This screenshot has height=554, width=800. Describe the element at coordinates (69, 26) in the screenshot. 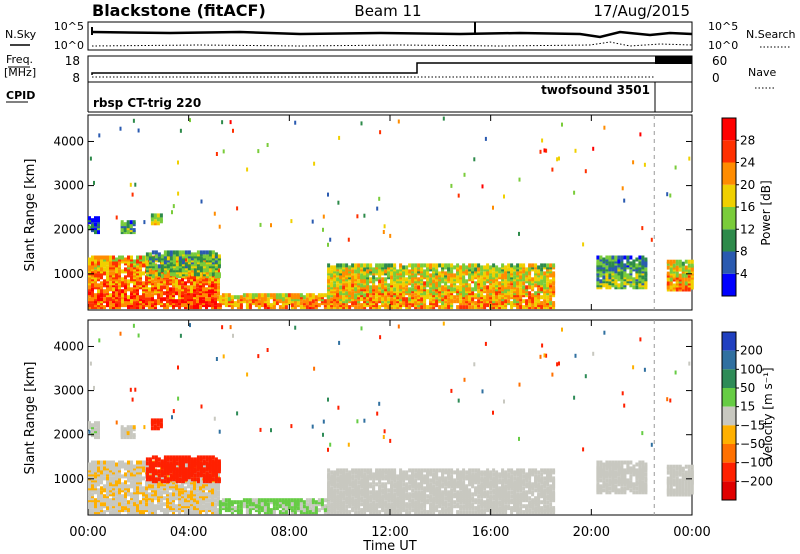

I see `nsky-tick-top: 10^5` at that location.